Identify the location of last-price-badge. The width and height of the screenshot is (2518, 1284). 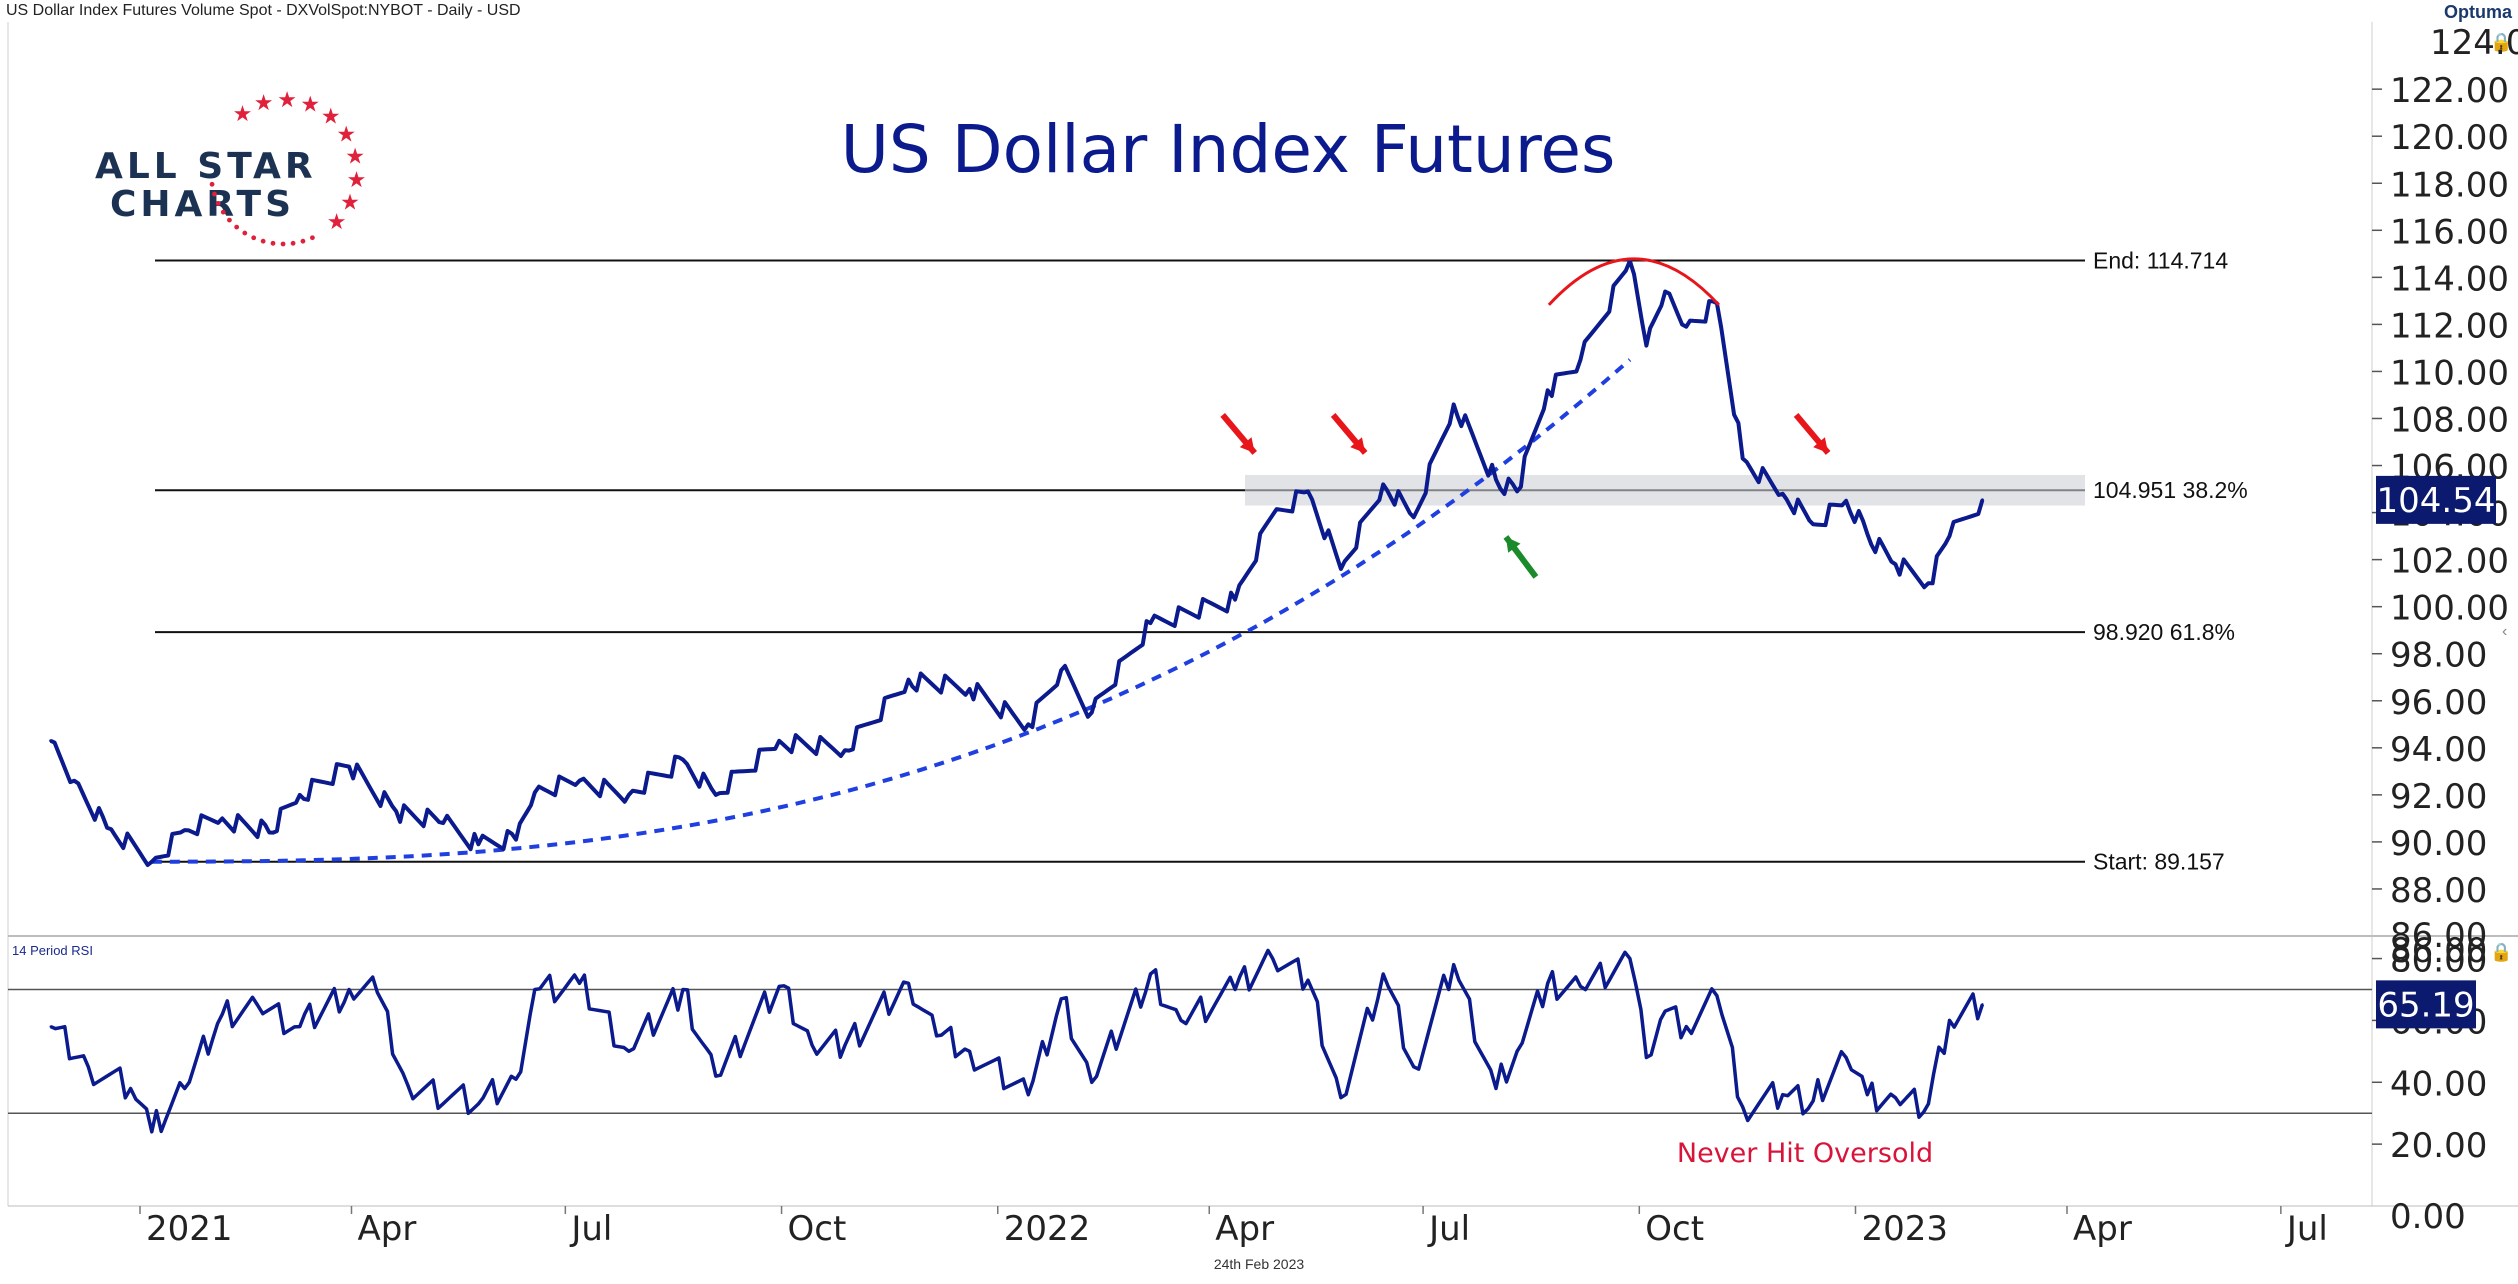
(2436, 499).